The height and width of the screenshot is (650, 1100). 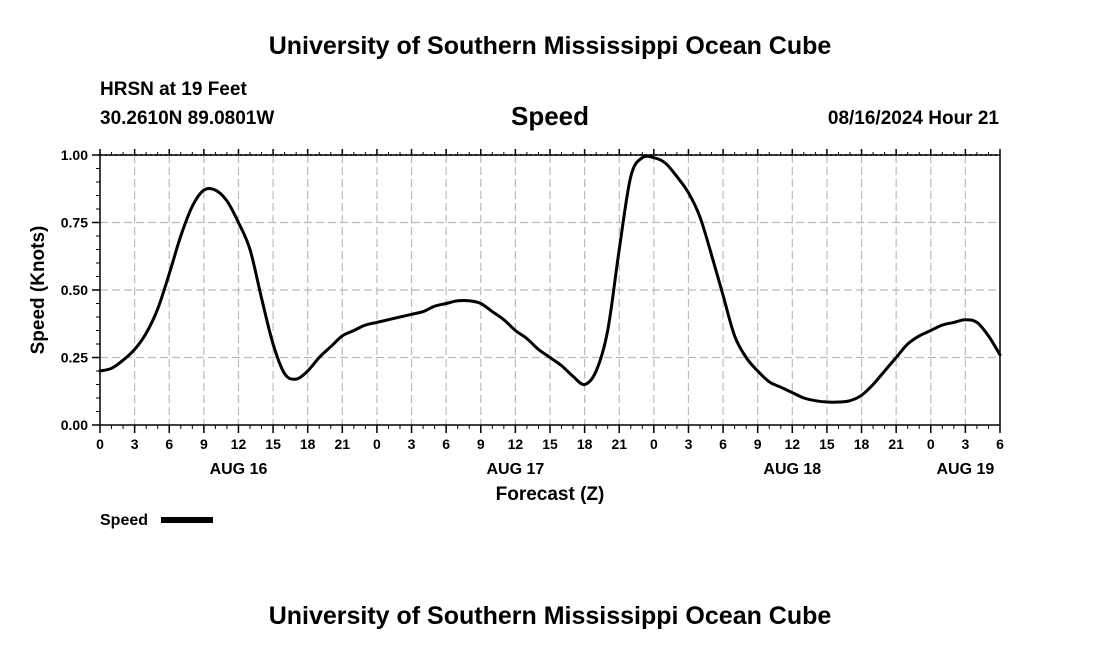 What do you see at coordinates (515, 469) in the screenshot?
I see `day-label: AUG 17` at bounding box center [515, 469].